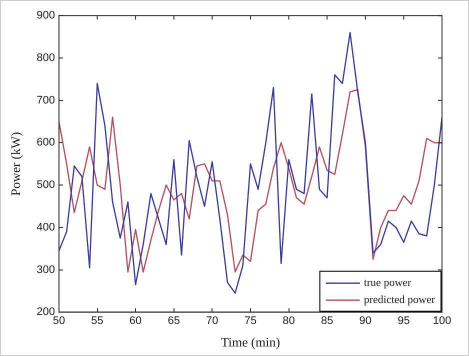  I want to click on x-tick-label: 50, so click(59, 320).